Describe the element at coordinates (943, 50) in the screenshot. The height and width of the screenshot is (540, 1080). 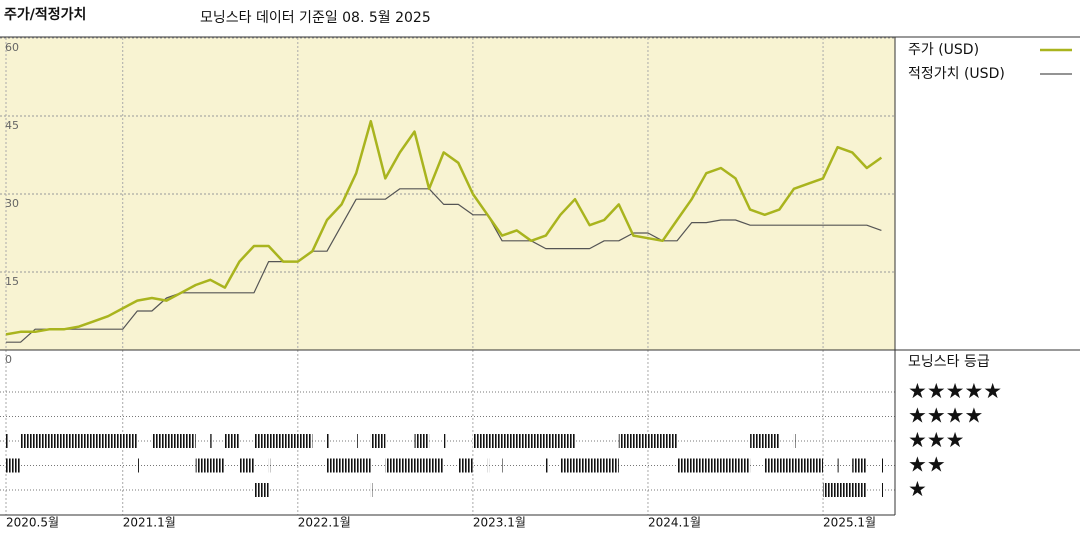
I see `legend-label: 주가 (USD)` at that location.